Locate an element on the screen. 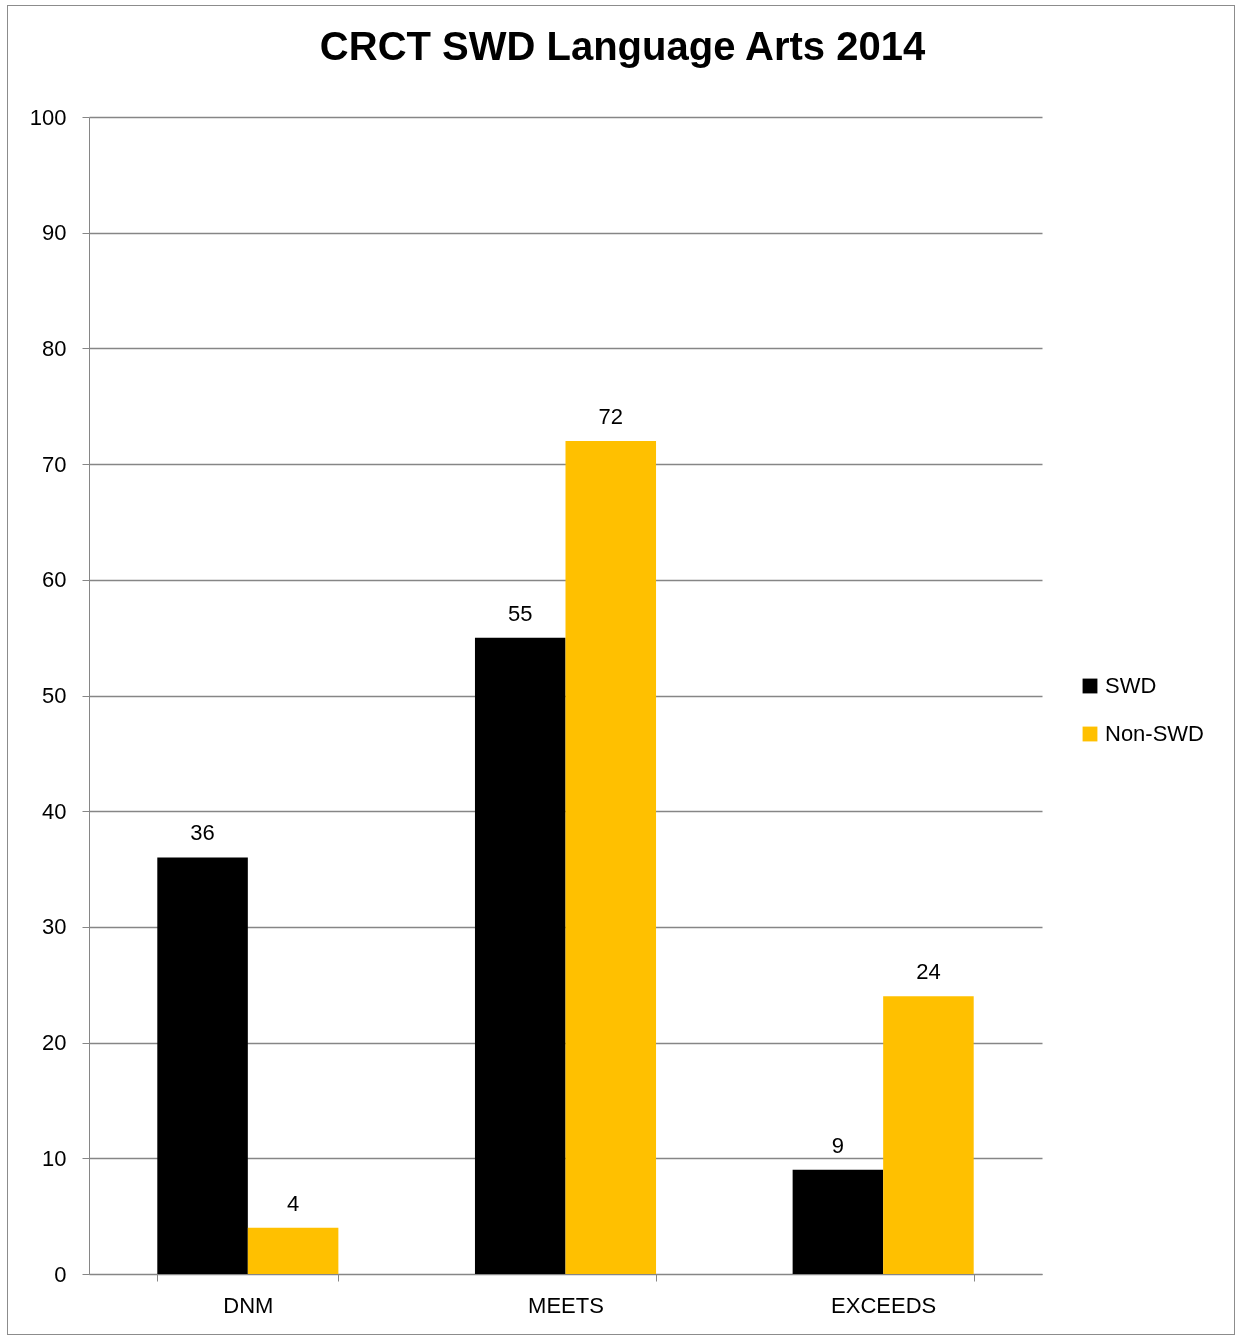 The width and height of the screenshot is (1236, 1336). y-tick-label: 40 is located at coordinates (54, 811).